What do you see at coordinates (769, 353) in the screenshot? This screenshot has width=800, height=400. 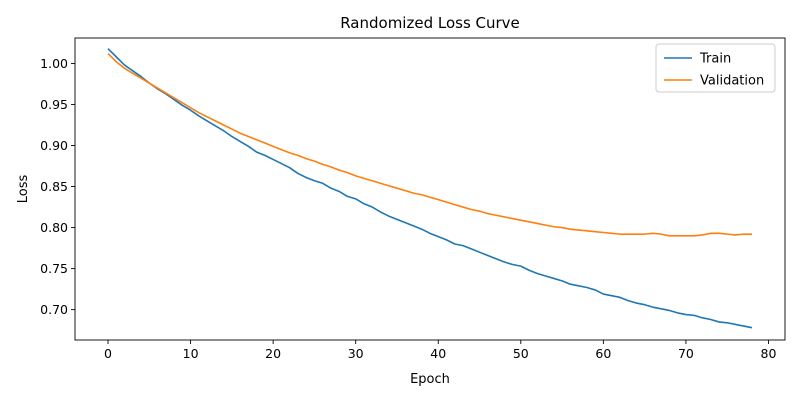 I see `x-tick-label: 80` at bounding box center [769, 353].